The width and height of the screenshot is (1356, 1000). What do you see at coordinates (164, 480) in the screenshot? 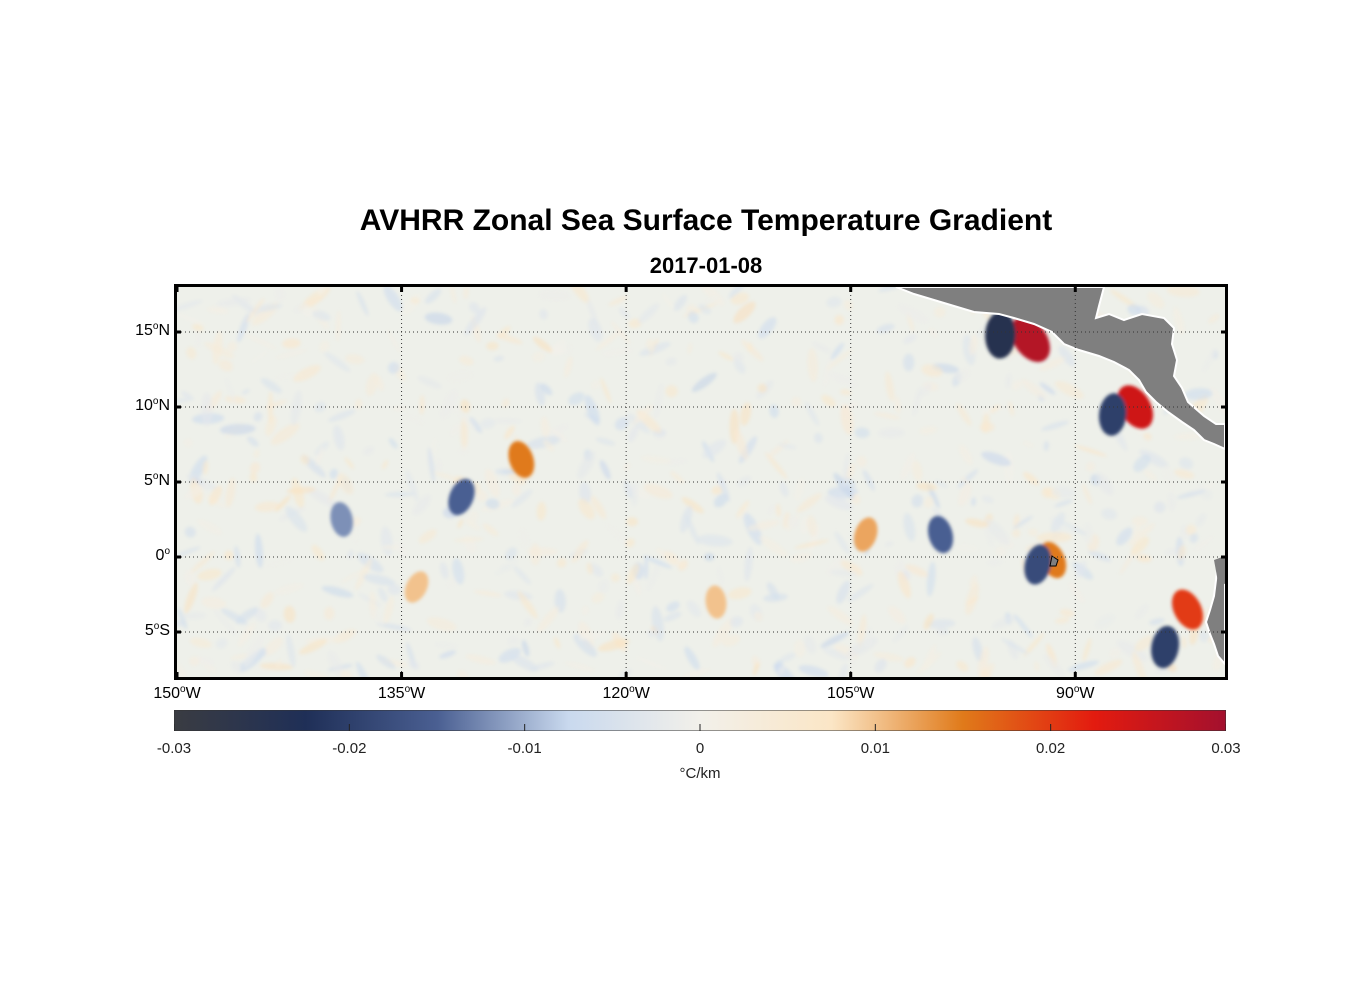
I see `hemisphere-letter: N` at bounding box center [164, 480].